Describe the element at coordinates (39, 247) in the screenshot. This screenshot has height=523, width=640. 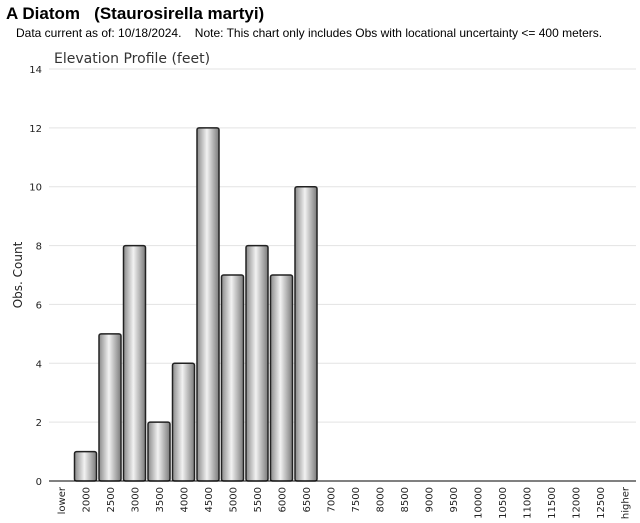
I see `y-tick-label: 8` at that location.